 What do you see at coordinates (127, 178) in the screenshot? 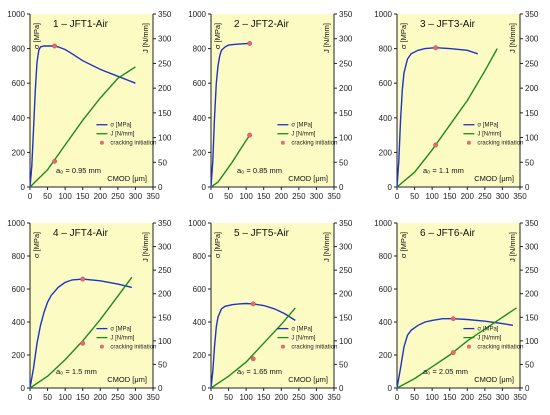
I see `x-axis-label: CMOD [μm]` at bounding box center [127, 178].